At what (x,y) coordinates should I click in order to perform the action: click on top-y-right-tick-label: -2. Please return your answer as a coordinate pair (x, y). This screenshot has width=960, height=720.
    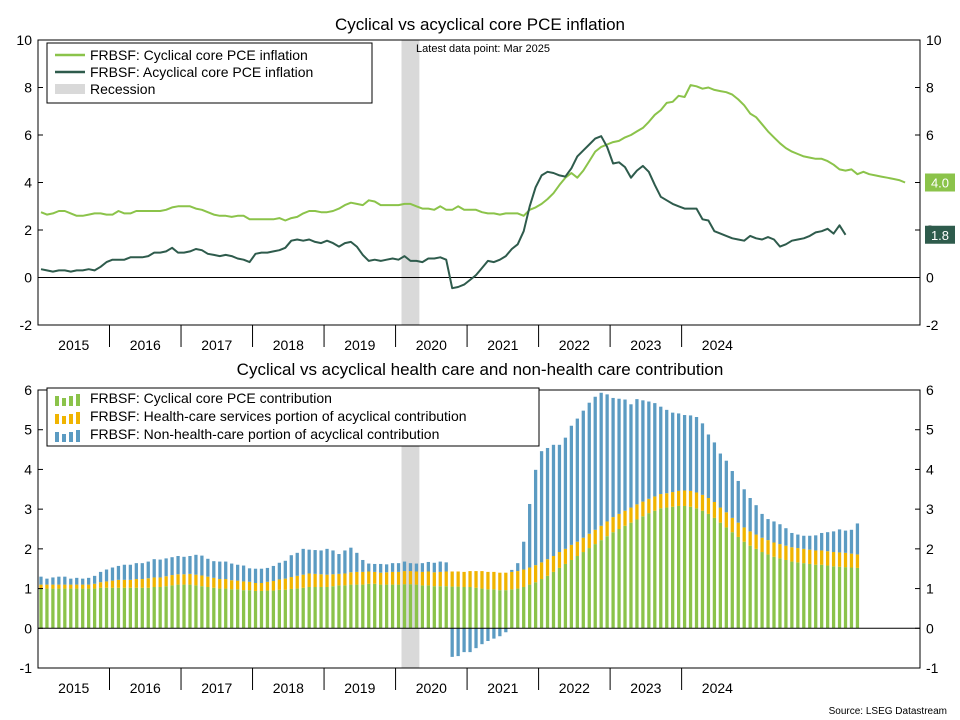
    Looking at the image, I should click on (932, 325).